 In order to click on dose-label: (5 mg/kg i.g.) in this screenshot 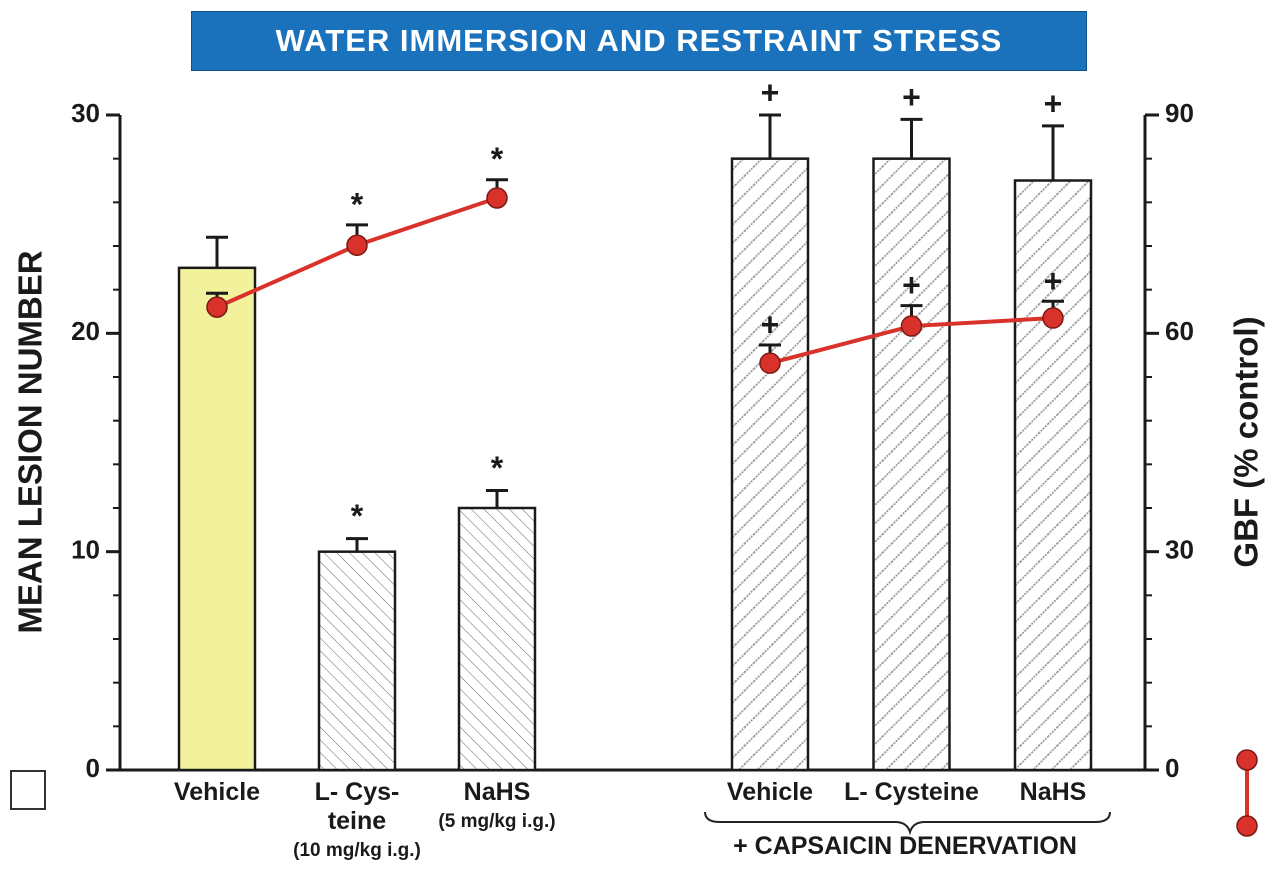, I will do `click(497, 821)`.